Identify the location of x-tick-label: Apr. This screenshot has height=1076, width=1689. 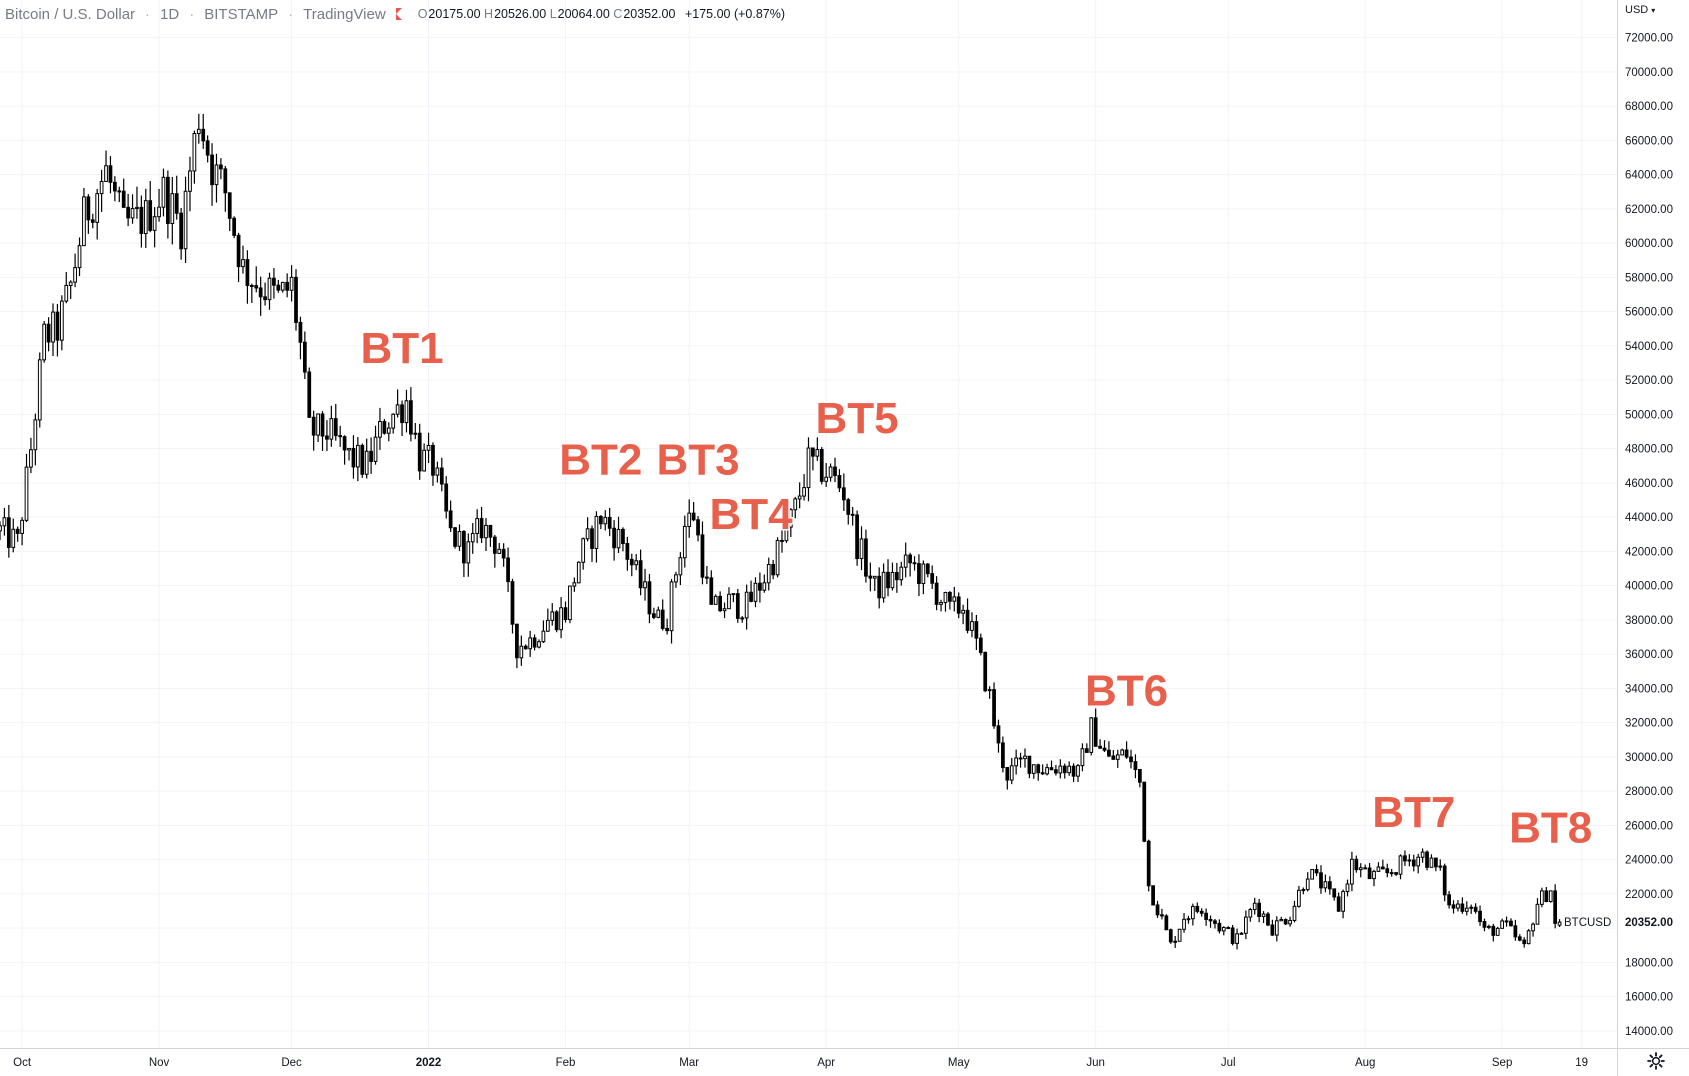
(826, 1063).